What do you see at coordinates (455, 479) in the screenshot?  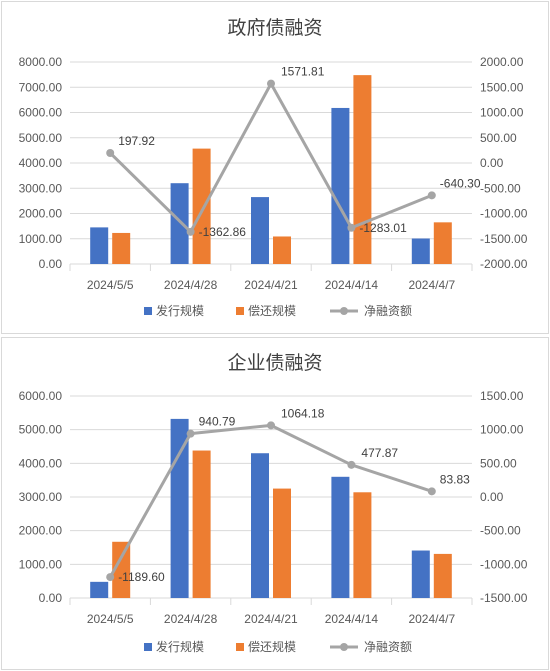 I see `net-financing-label: 83.83` at bounding box center [455, 479].